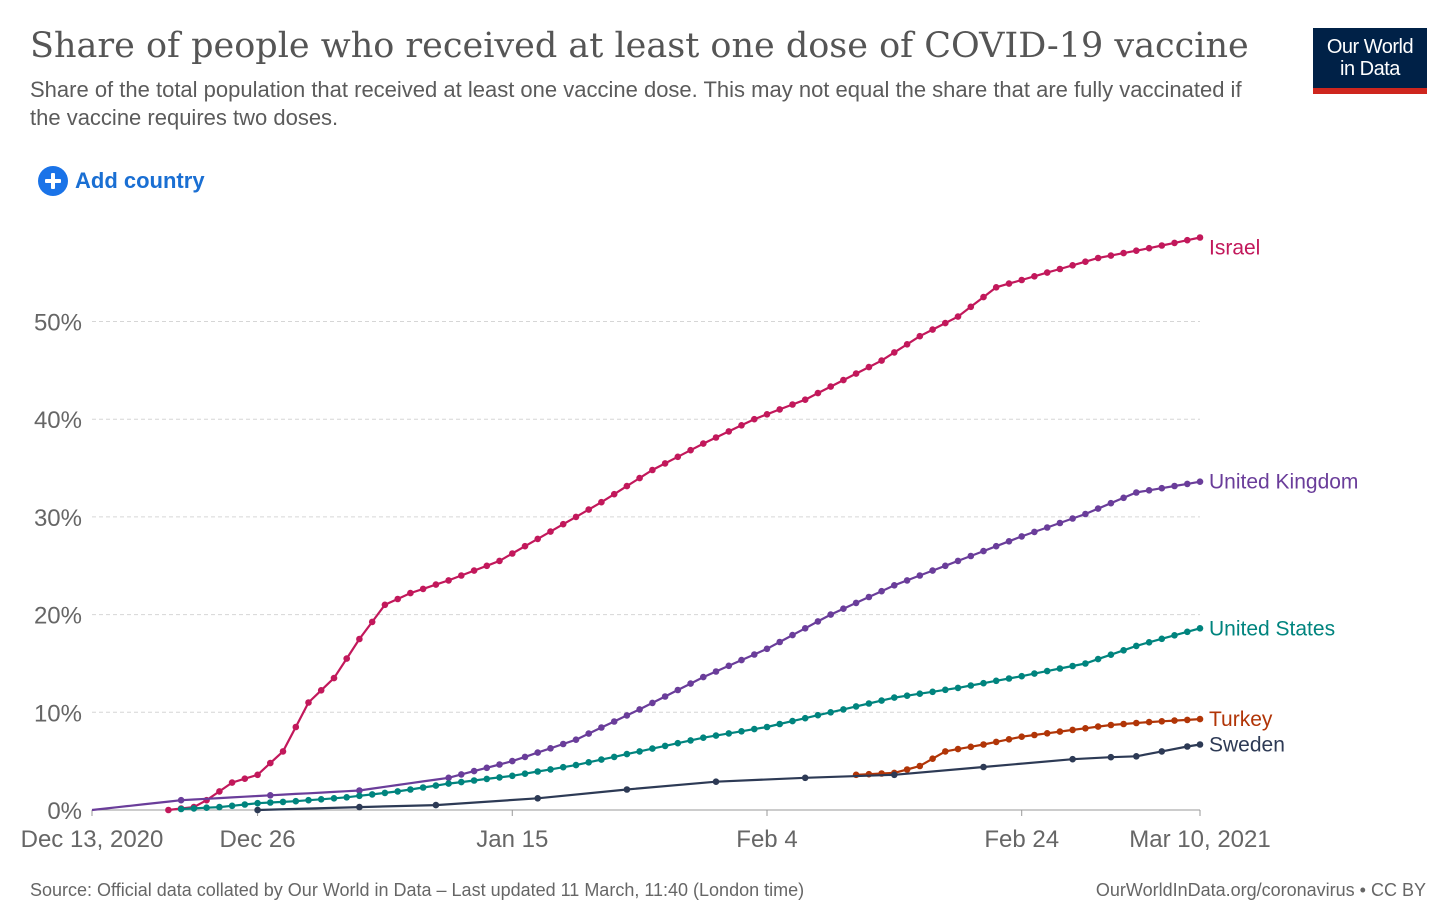 The height and width of the screenshot is (916, 1456). Describe the element at coordinates (58, 568) in the screenshot. I see `y-axis-ticks: 0% 10% 20% 30% 40% 50%` at that location.